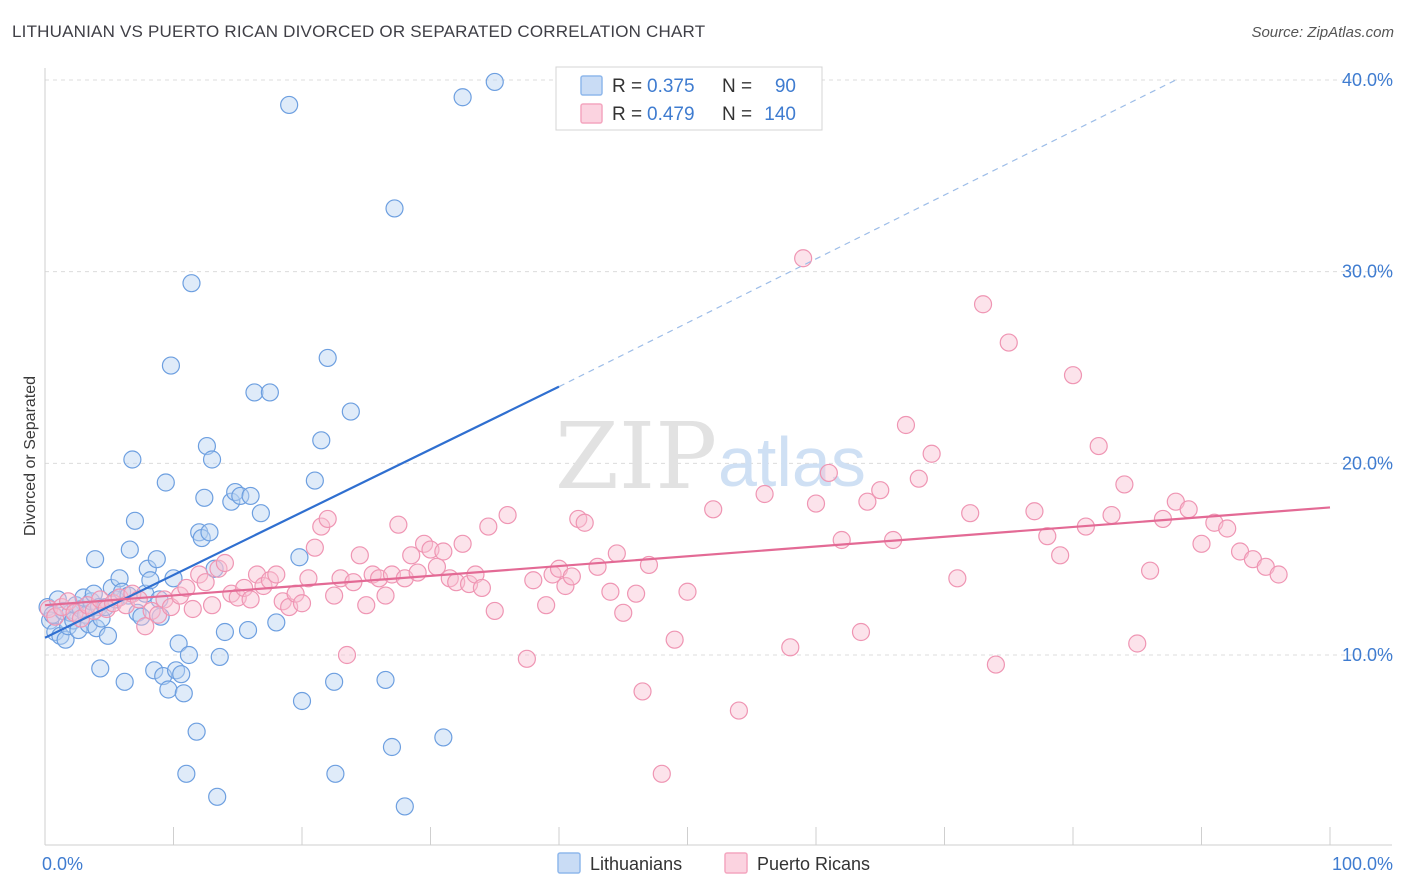 The image size is (1406, 892). What do you see at coordinates (569, 863) in the screenshot?
I see `bottom-legend-swatch-lithuanians` at bounding box center [569, 863].